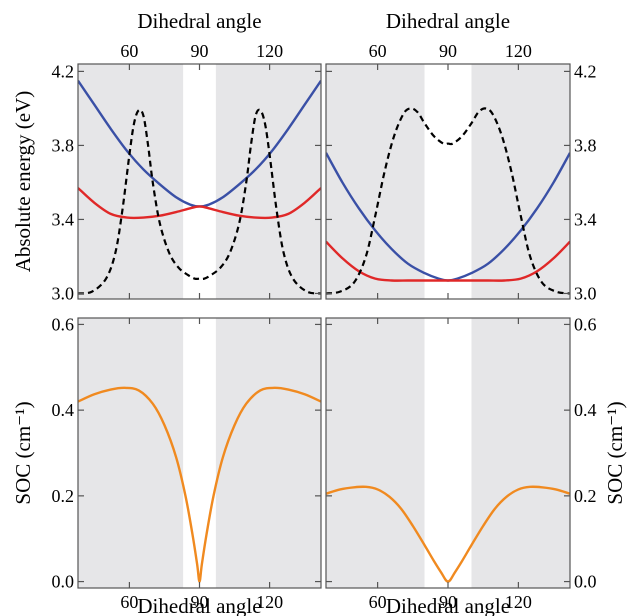  Describe the element at coordinates (448, 261) in the screenshot. I see `series-line-e02828` at that location.